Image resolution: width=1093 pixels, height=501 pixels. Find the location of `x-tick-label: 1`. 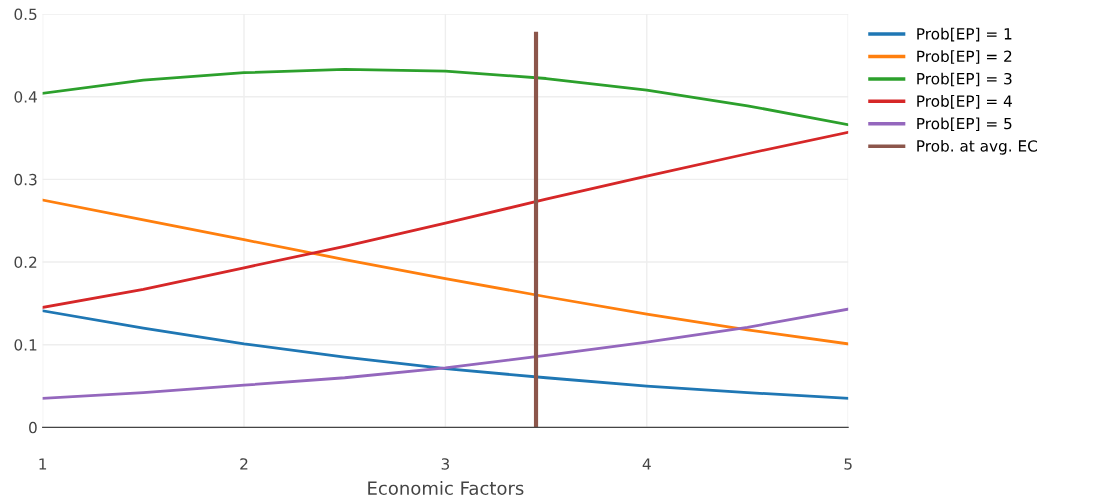

x-tick-label: 1 is located at coordinates (43, 464).